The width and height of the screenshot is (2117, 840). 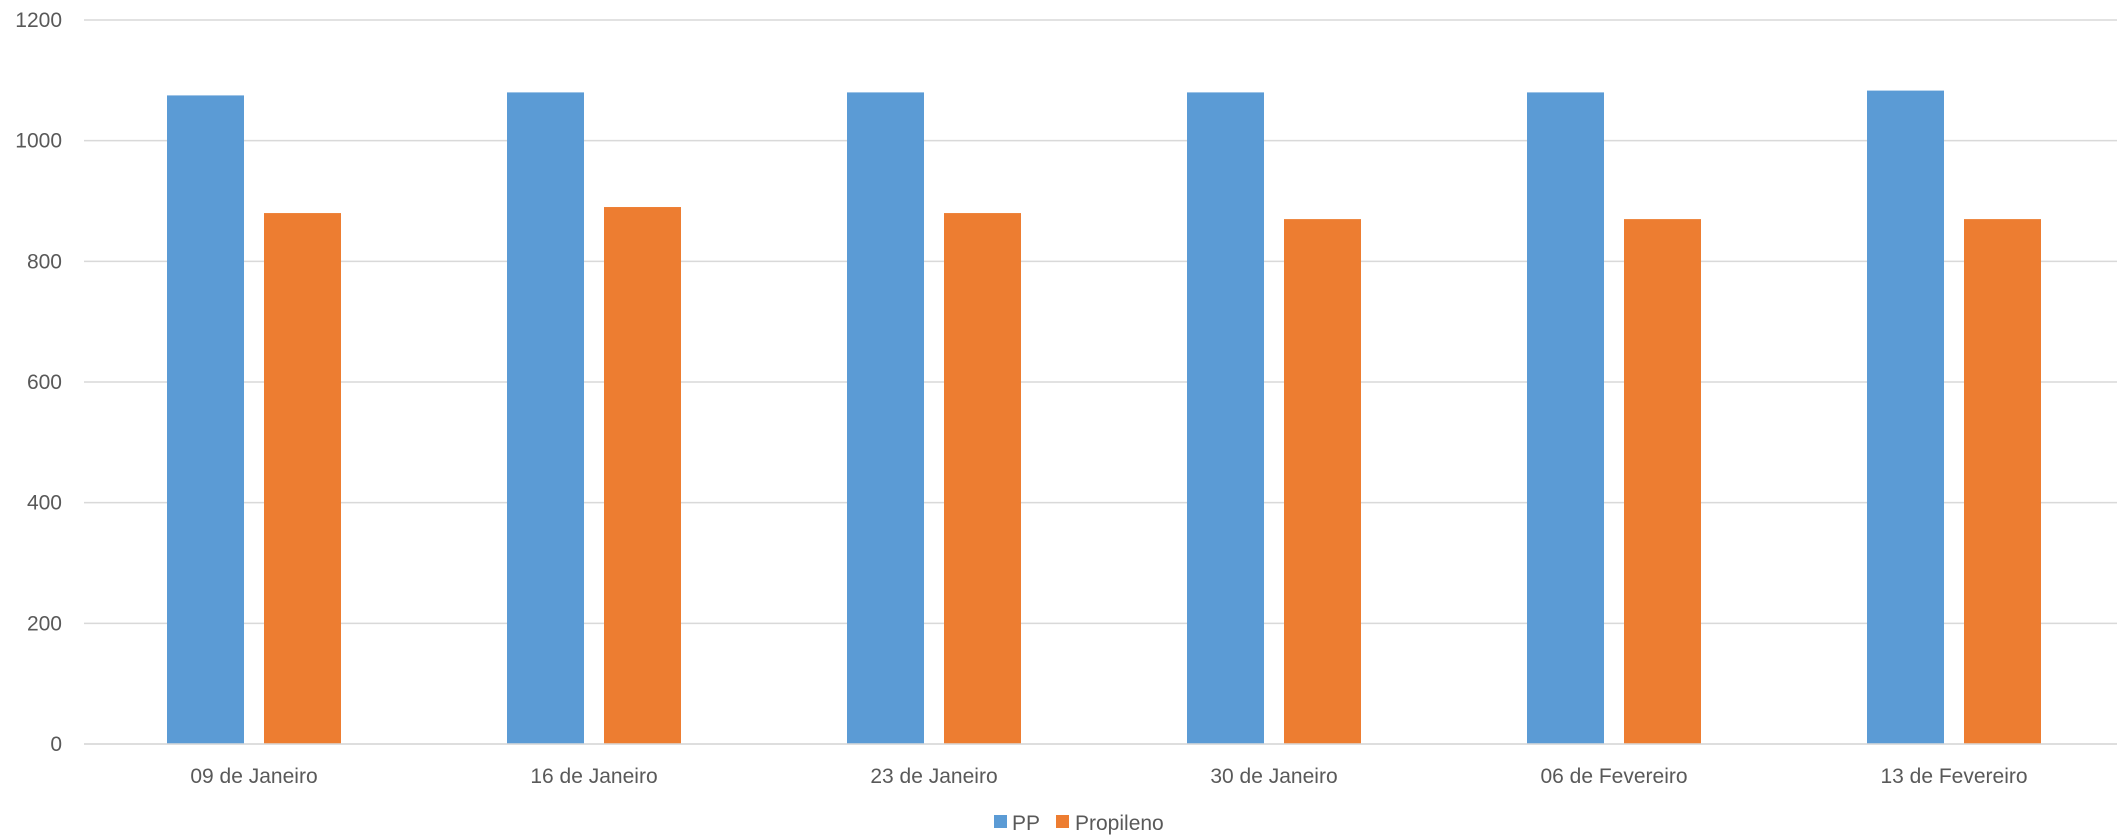 What do you see at coordinates (1953, 776) in the screenshot?
I see `x-tick-label: 13 de Fevereiro` at bounding box center [1953, 776].